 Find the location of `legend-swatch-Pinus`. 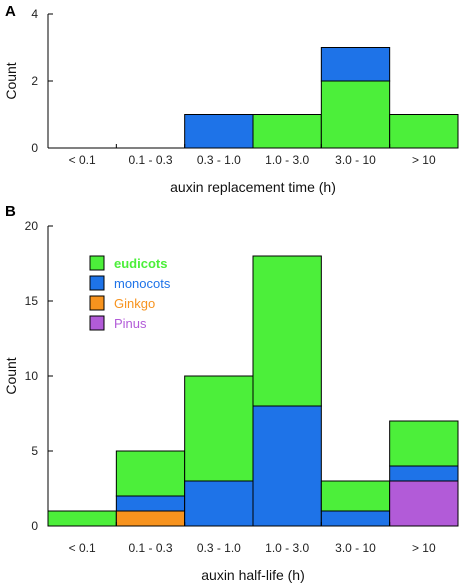

legend-swatch-Pinus is located at coordinates (97, 323).